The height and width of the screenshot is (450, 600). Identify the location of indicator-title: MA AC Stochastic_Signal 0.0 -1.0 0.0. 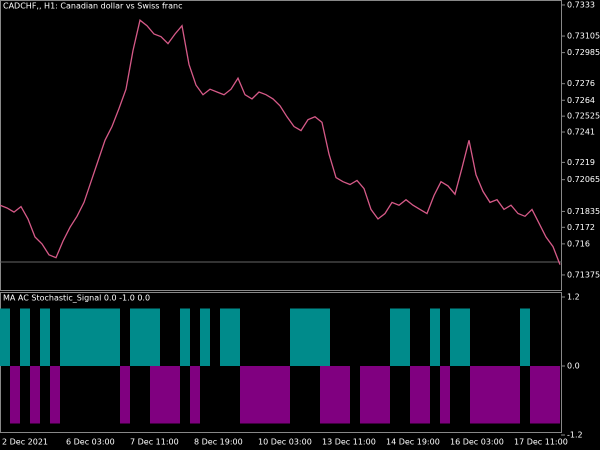
(76, 298).